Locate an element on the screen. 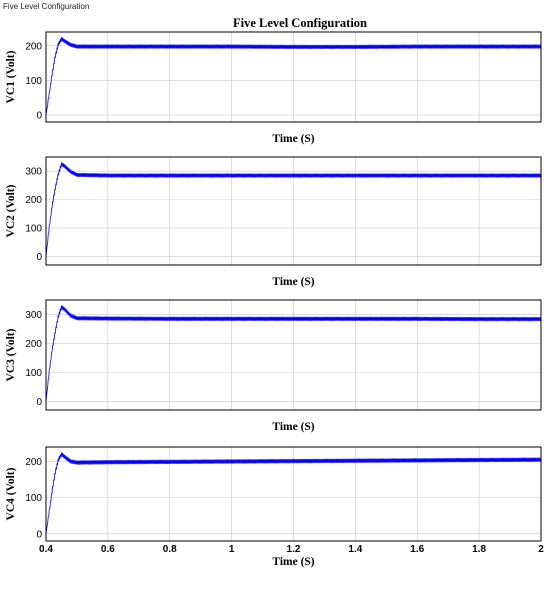 Image resolution: width=550 pixels, height=589 pixels. x-tick-label: 2 is located at coordinates (541, 549).